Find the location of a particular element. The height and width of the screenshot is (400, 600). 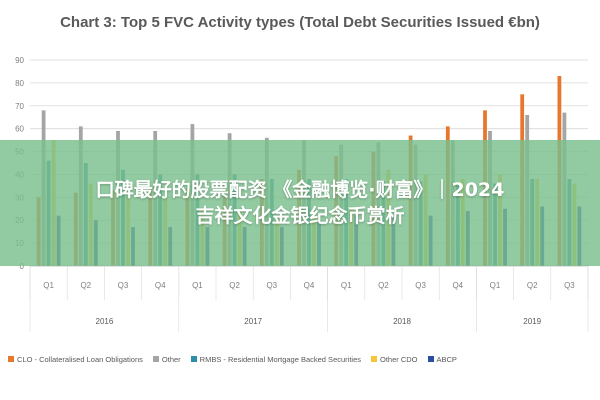

legend-label: Other is located at coordinates (171, 359).